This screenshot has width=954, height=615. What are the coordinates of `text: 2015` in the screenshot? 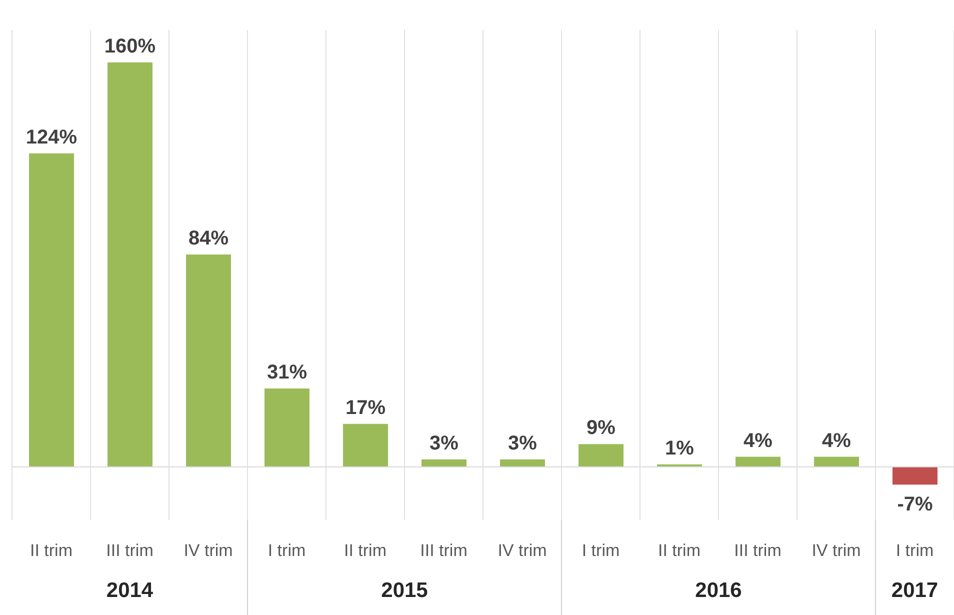 It's located at (404, 590).